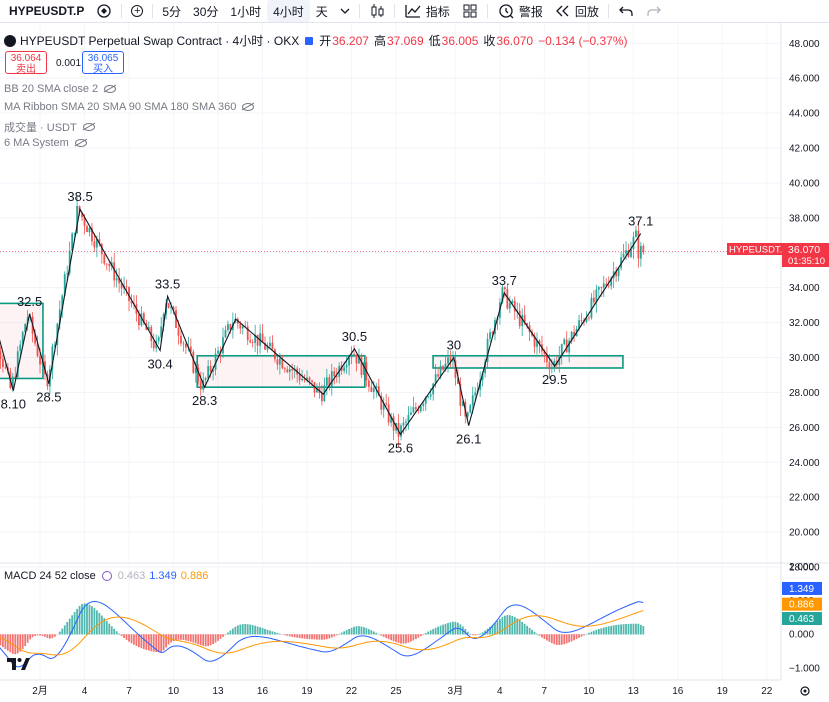 The image size is (829, 702). What do you see at coordinates (129, 107) in the screenshot?
I see `indicator-ma-ribbon: MA Ribbon SMA 20 SMA 90 SMA 180 SMA 360` at bounding box center [129, 107].